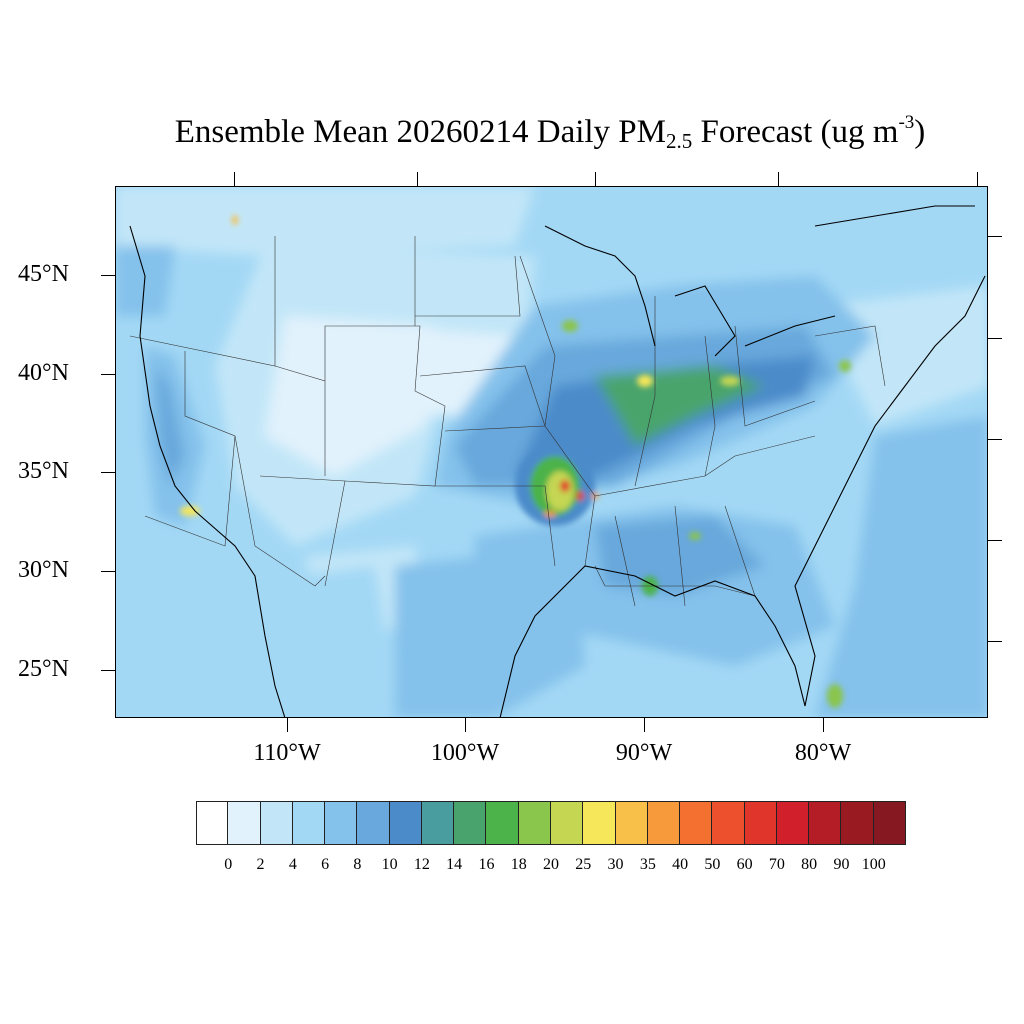 Image resolution: width=1024 pixels, height=1024 pixels. I want to click on lon-label-80w: 80°W, so click(823, 753).